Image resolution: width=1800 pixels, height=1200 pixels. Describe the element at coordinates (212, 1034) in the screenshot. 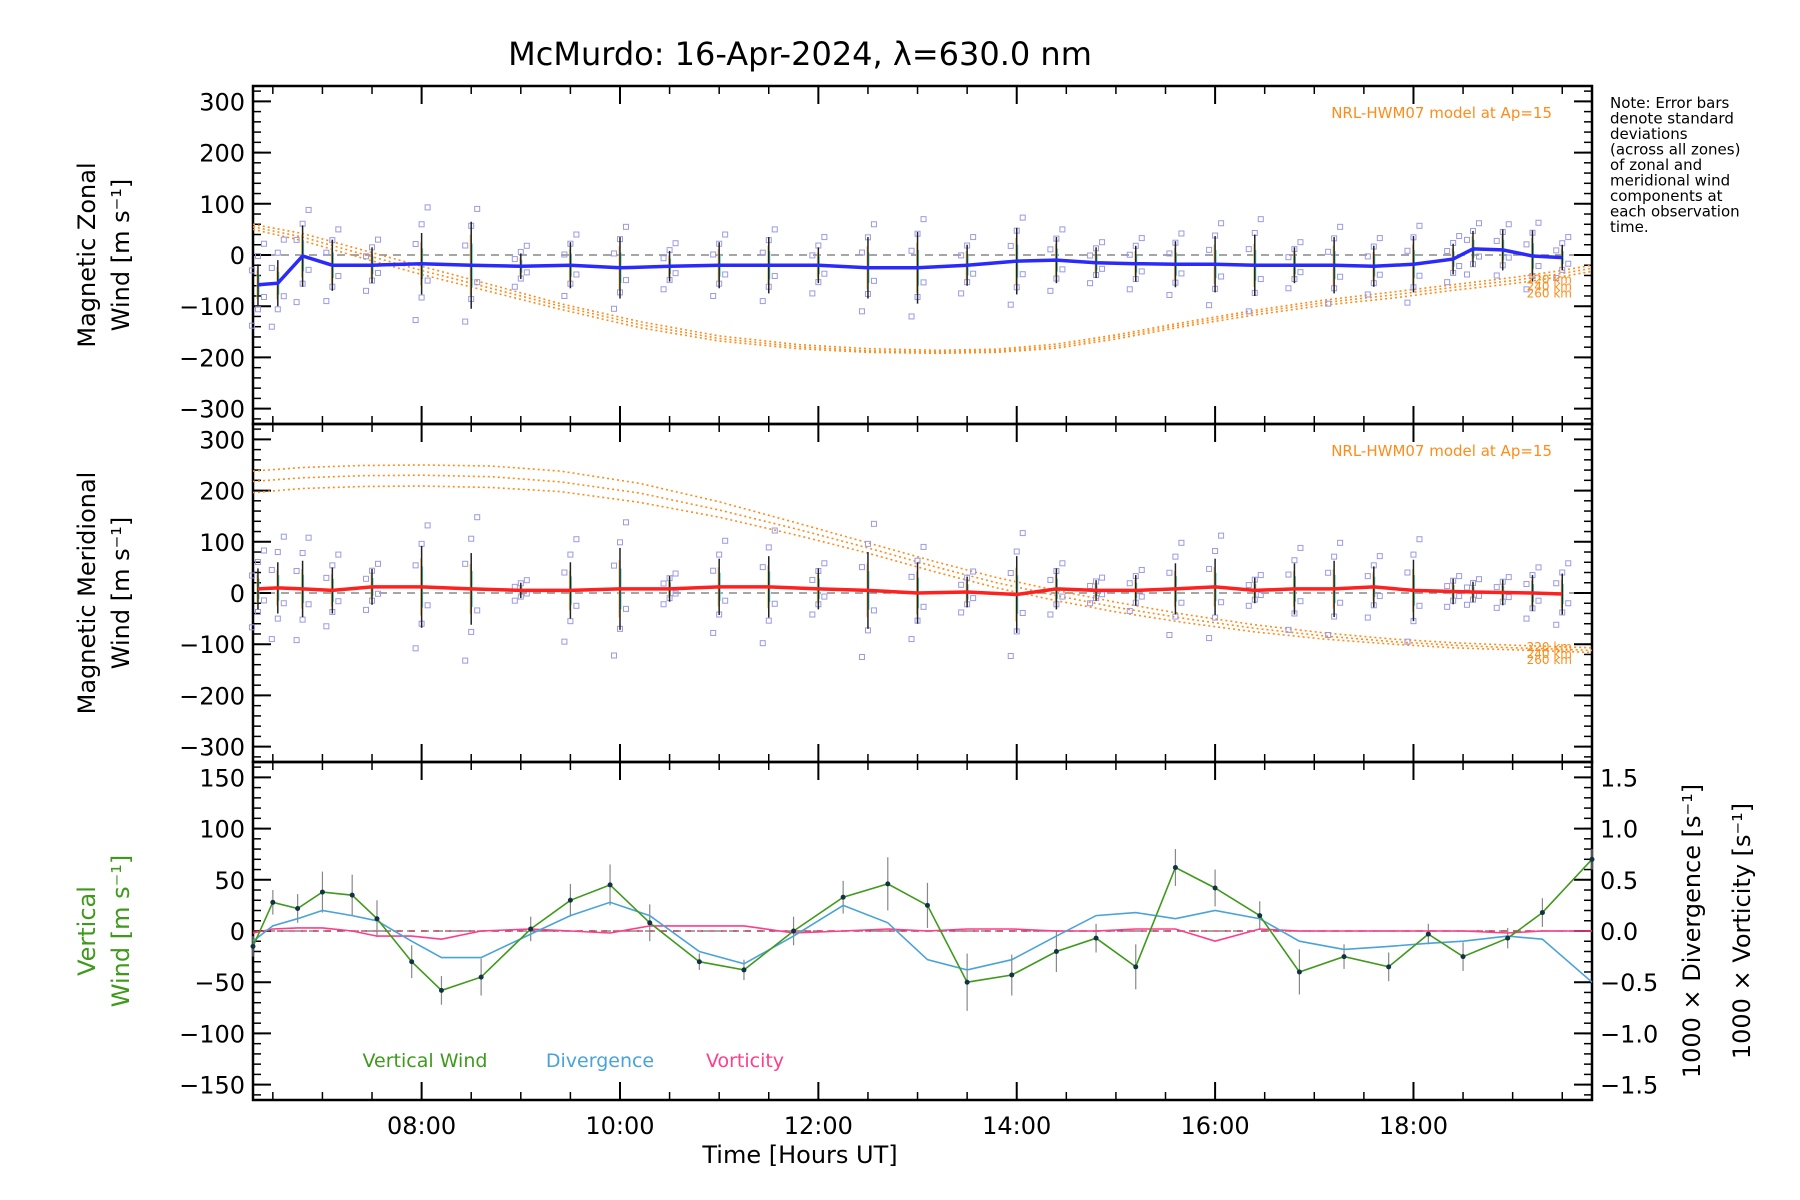

I see `y-tick-label: −100` at that location.